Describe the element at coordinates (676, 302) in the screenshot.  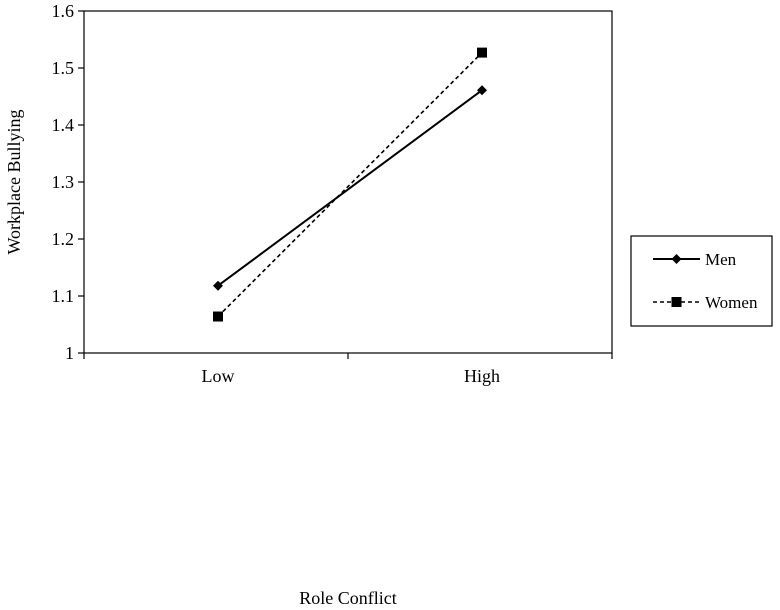
I see `legend-marker-women` at that location.